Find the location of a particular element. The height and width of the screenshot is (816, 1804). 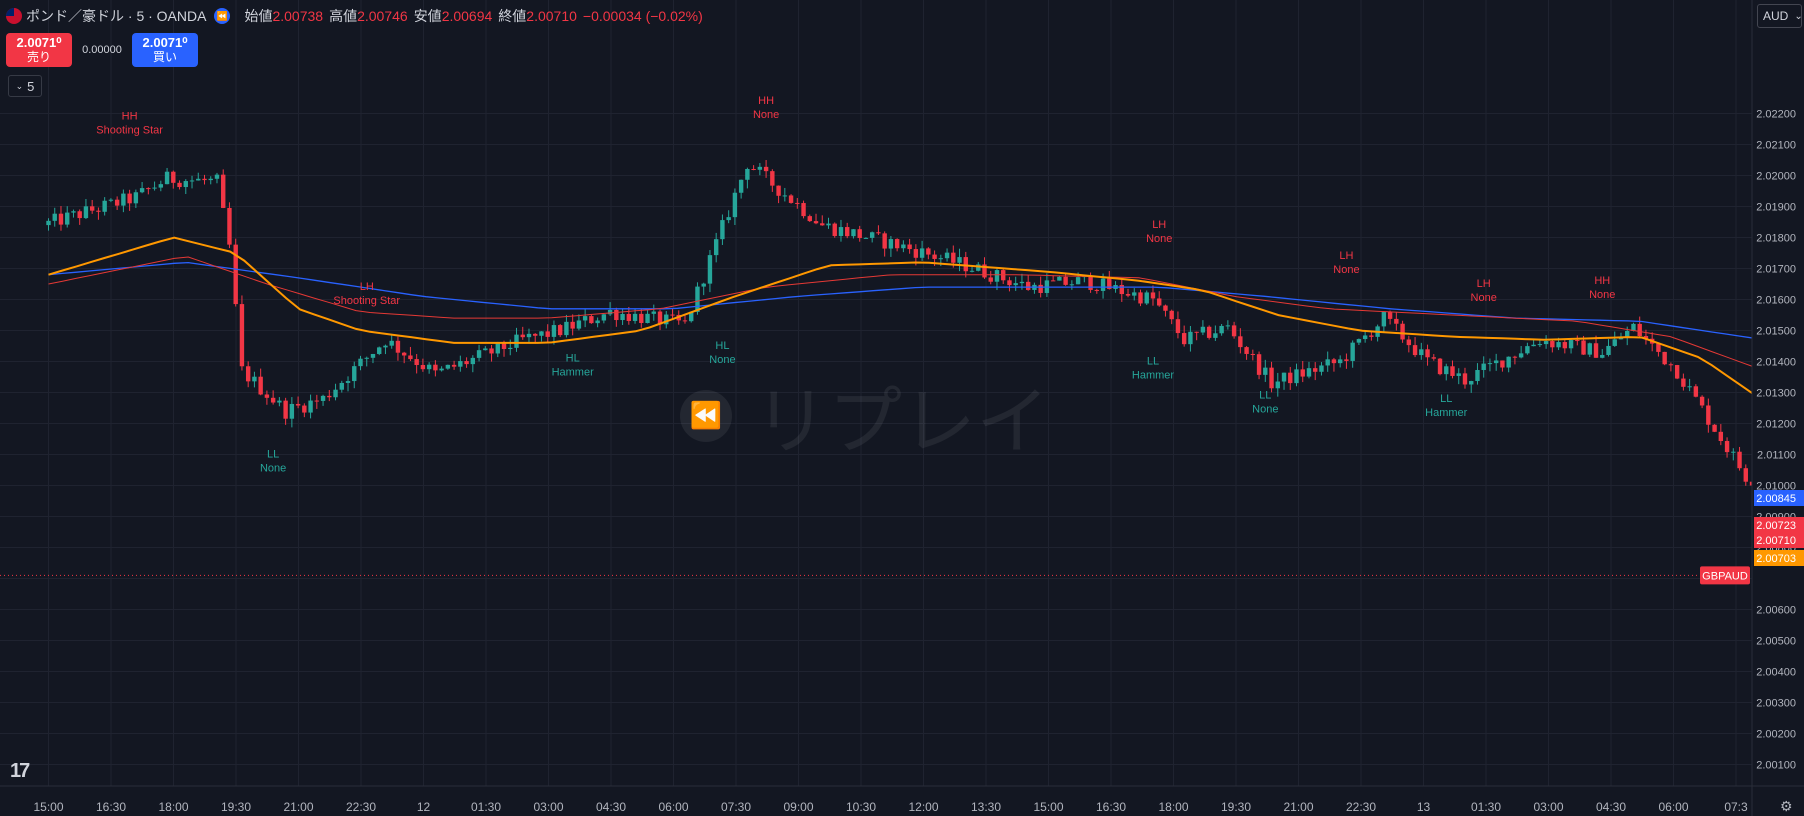

time-tick-label: 01:30 is located at coordinates (486, 807).